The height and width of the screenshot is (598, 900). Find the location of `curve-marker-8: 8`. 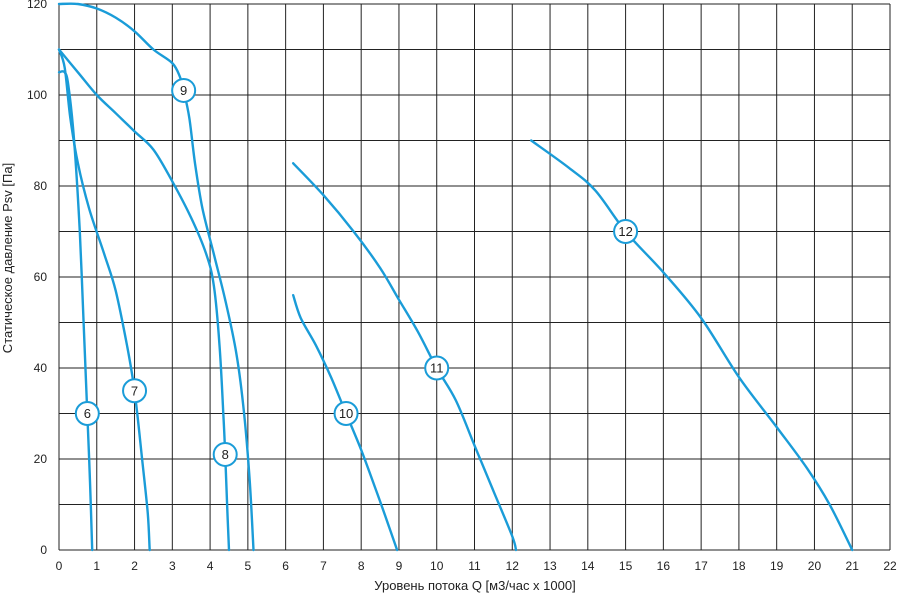

curve-marker-8: 8 is located at coordinates (225, 454).